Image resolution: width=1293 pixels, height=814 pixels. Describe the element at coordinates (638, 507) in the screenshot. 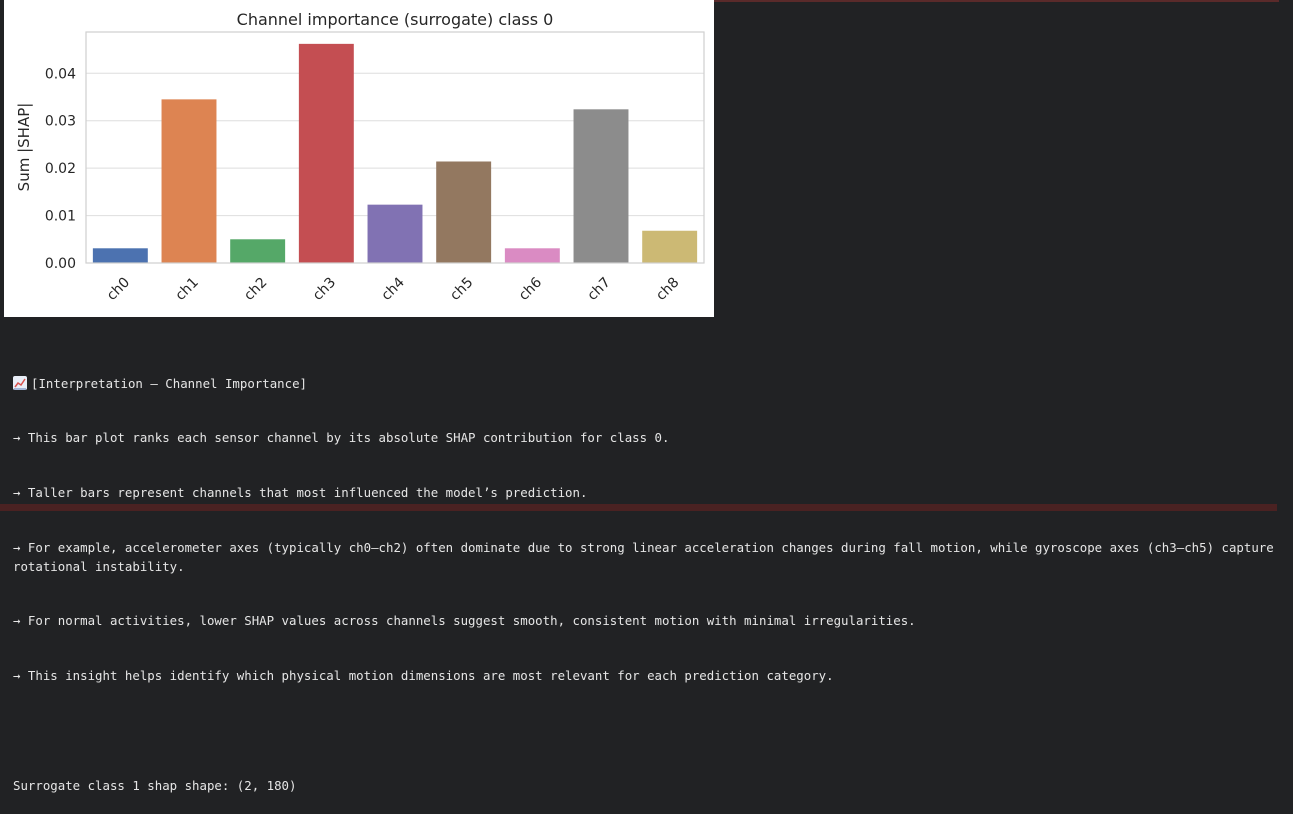

I see `cell-bottom-border` at that location.